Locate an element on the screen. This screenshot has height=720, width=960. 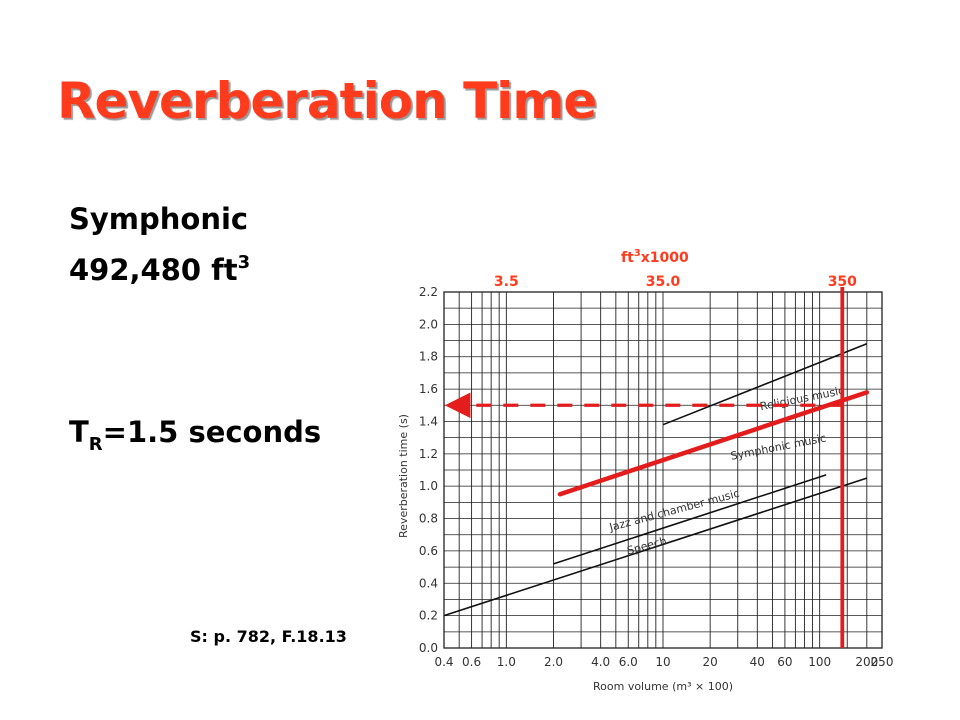
y-tick-label: 0.2 is located at coordinates (428, 616).